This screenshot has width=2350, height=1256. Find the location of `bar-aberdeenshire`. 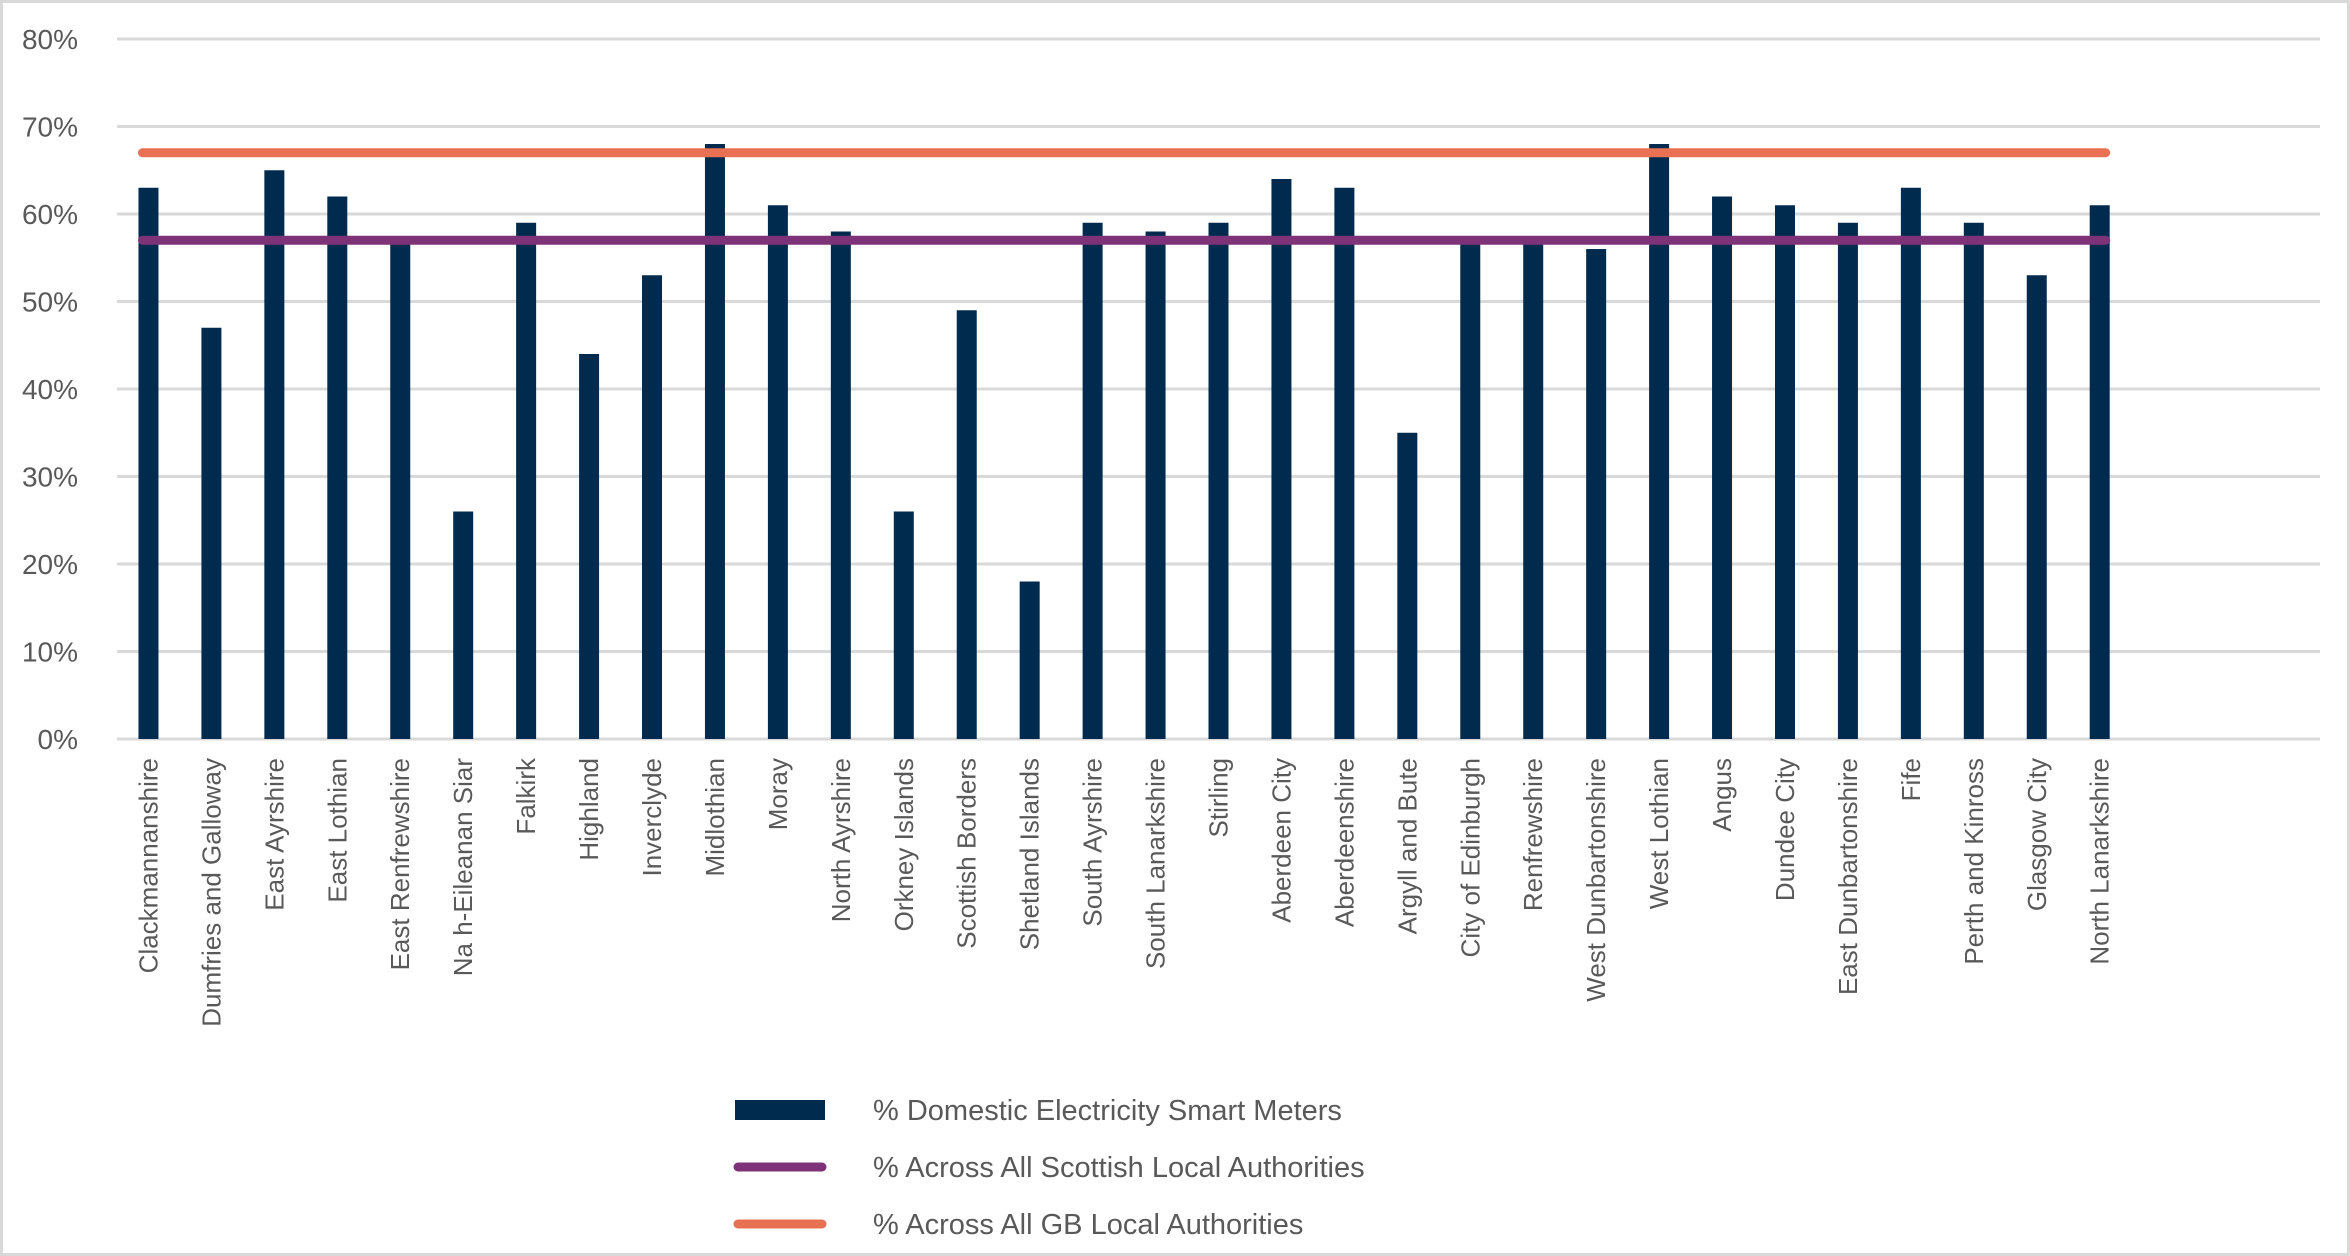

bar-aberdeenshire is located at coordinates (1344, 463).